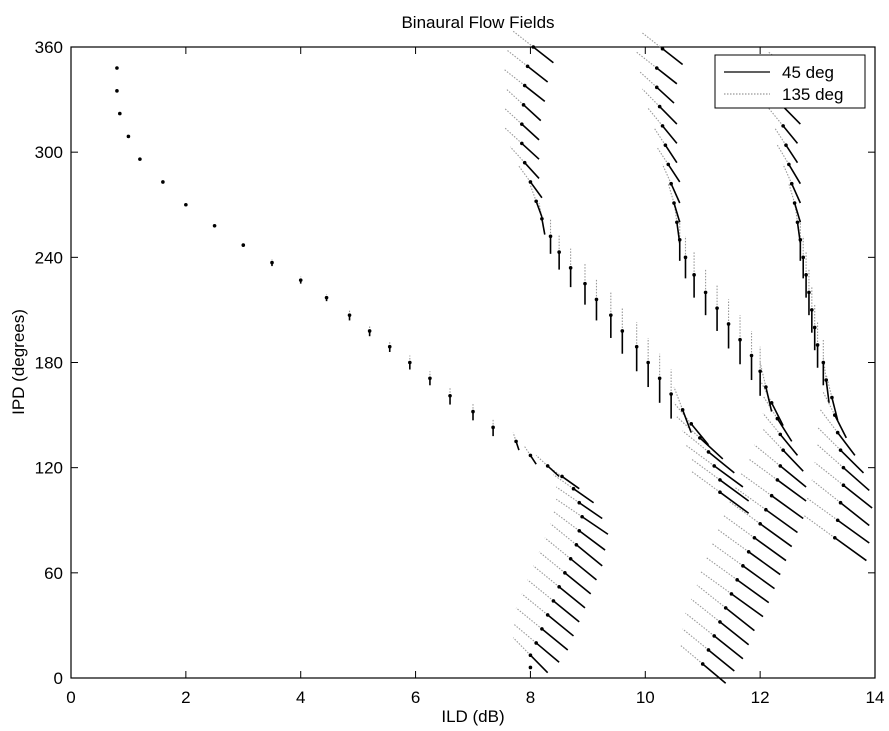 The image size is (889, 731). What do you see at coordinates (645, 697) in the screenshot?
I see `x-tick-label: 10` at bounding box center [645, 697].